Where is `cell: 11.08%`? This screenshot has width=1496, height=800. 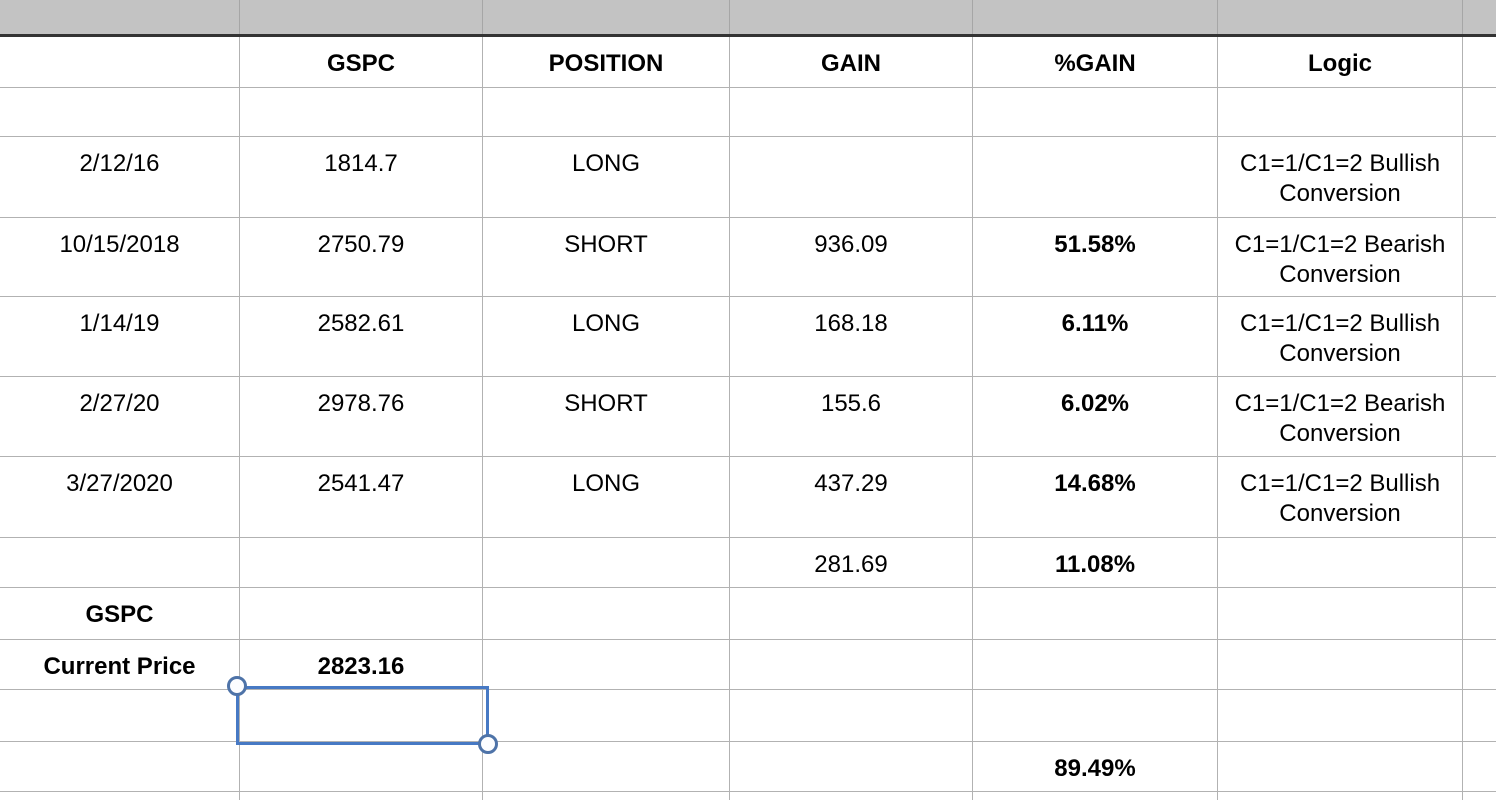
cell: 11.08% is located at coordinates (1095, 562).